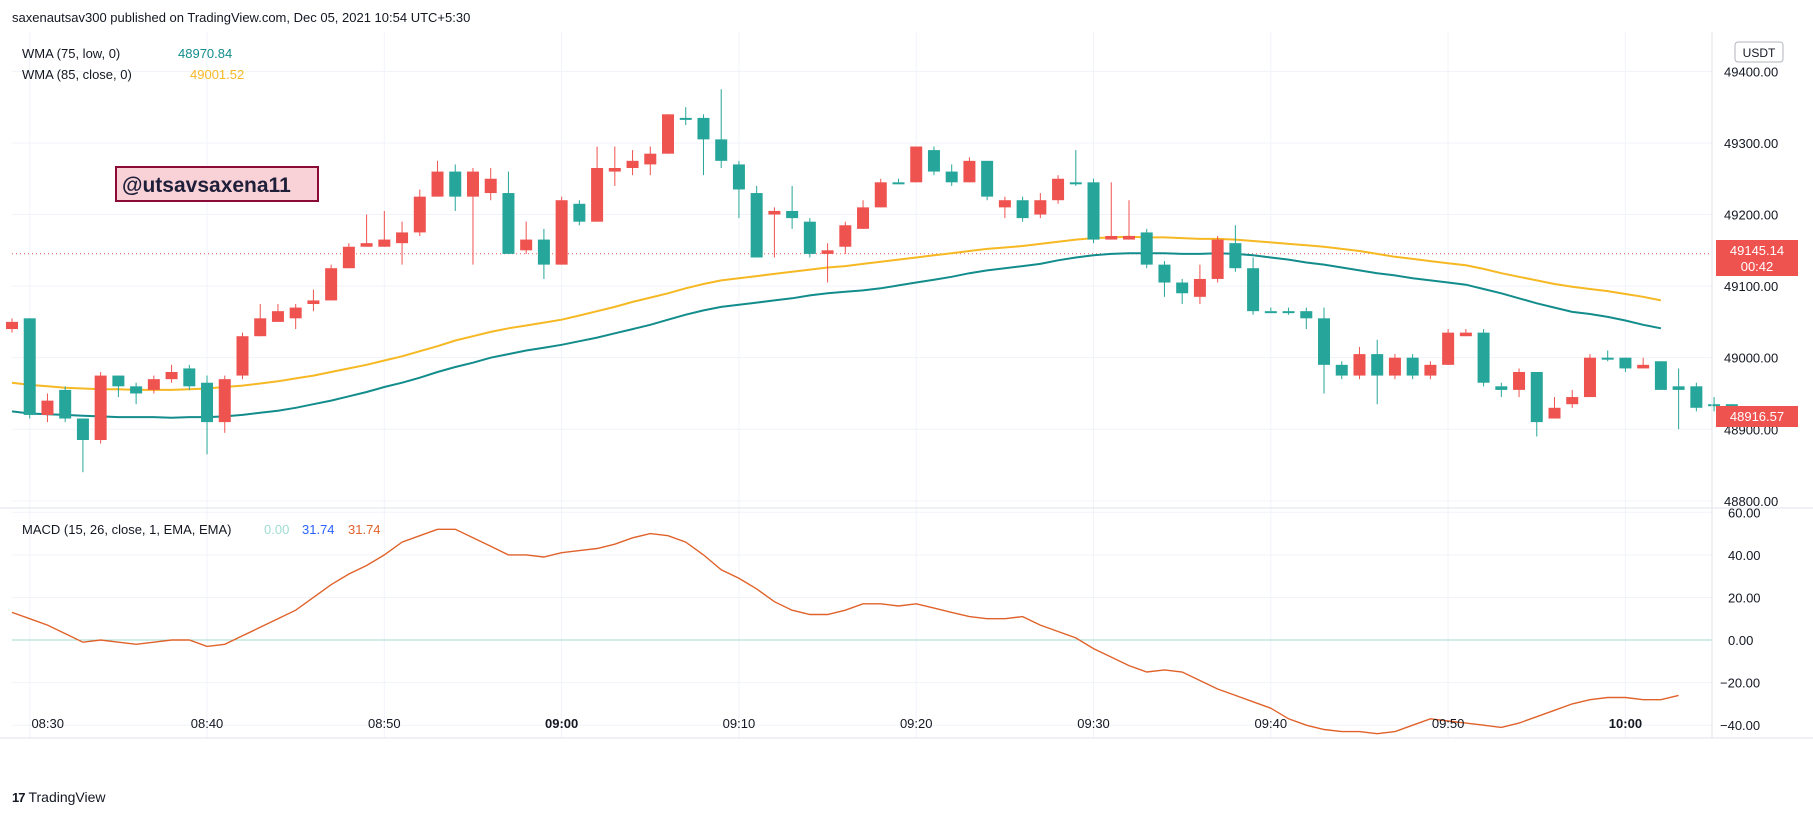 The image size is (1813, 819). Describe the element at coordinates (1740, 683) in the screenshot. I see `macd-tick-label: −20.00` at that location.